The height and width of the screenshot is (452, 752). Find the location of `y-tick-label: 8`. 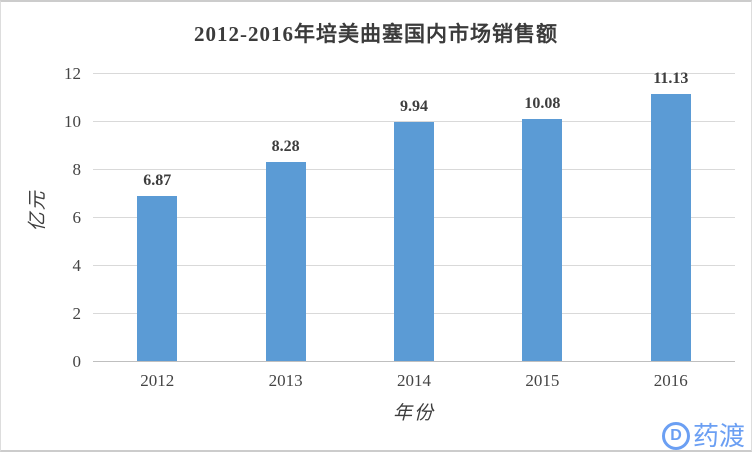

y-tick-label: 8 is located at coordinates (77, 169).